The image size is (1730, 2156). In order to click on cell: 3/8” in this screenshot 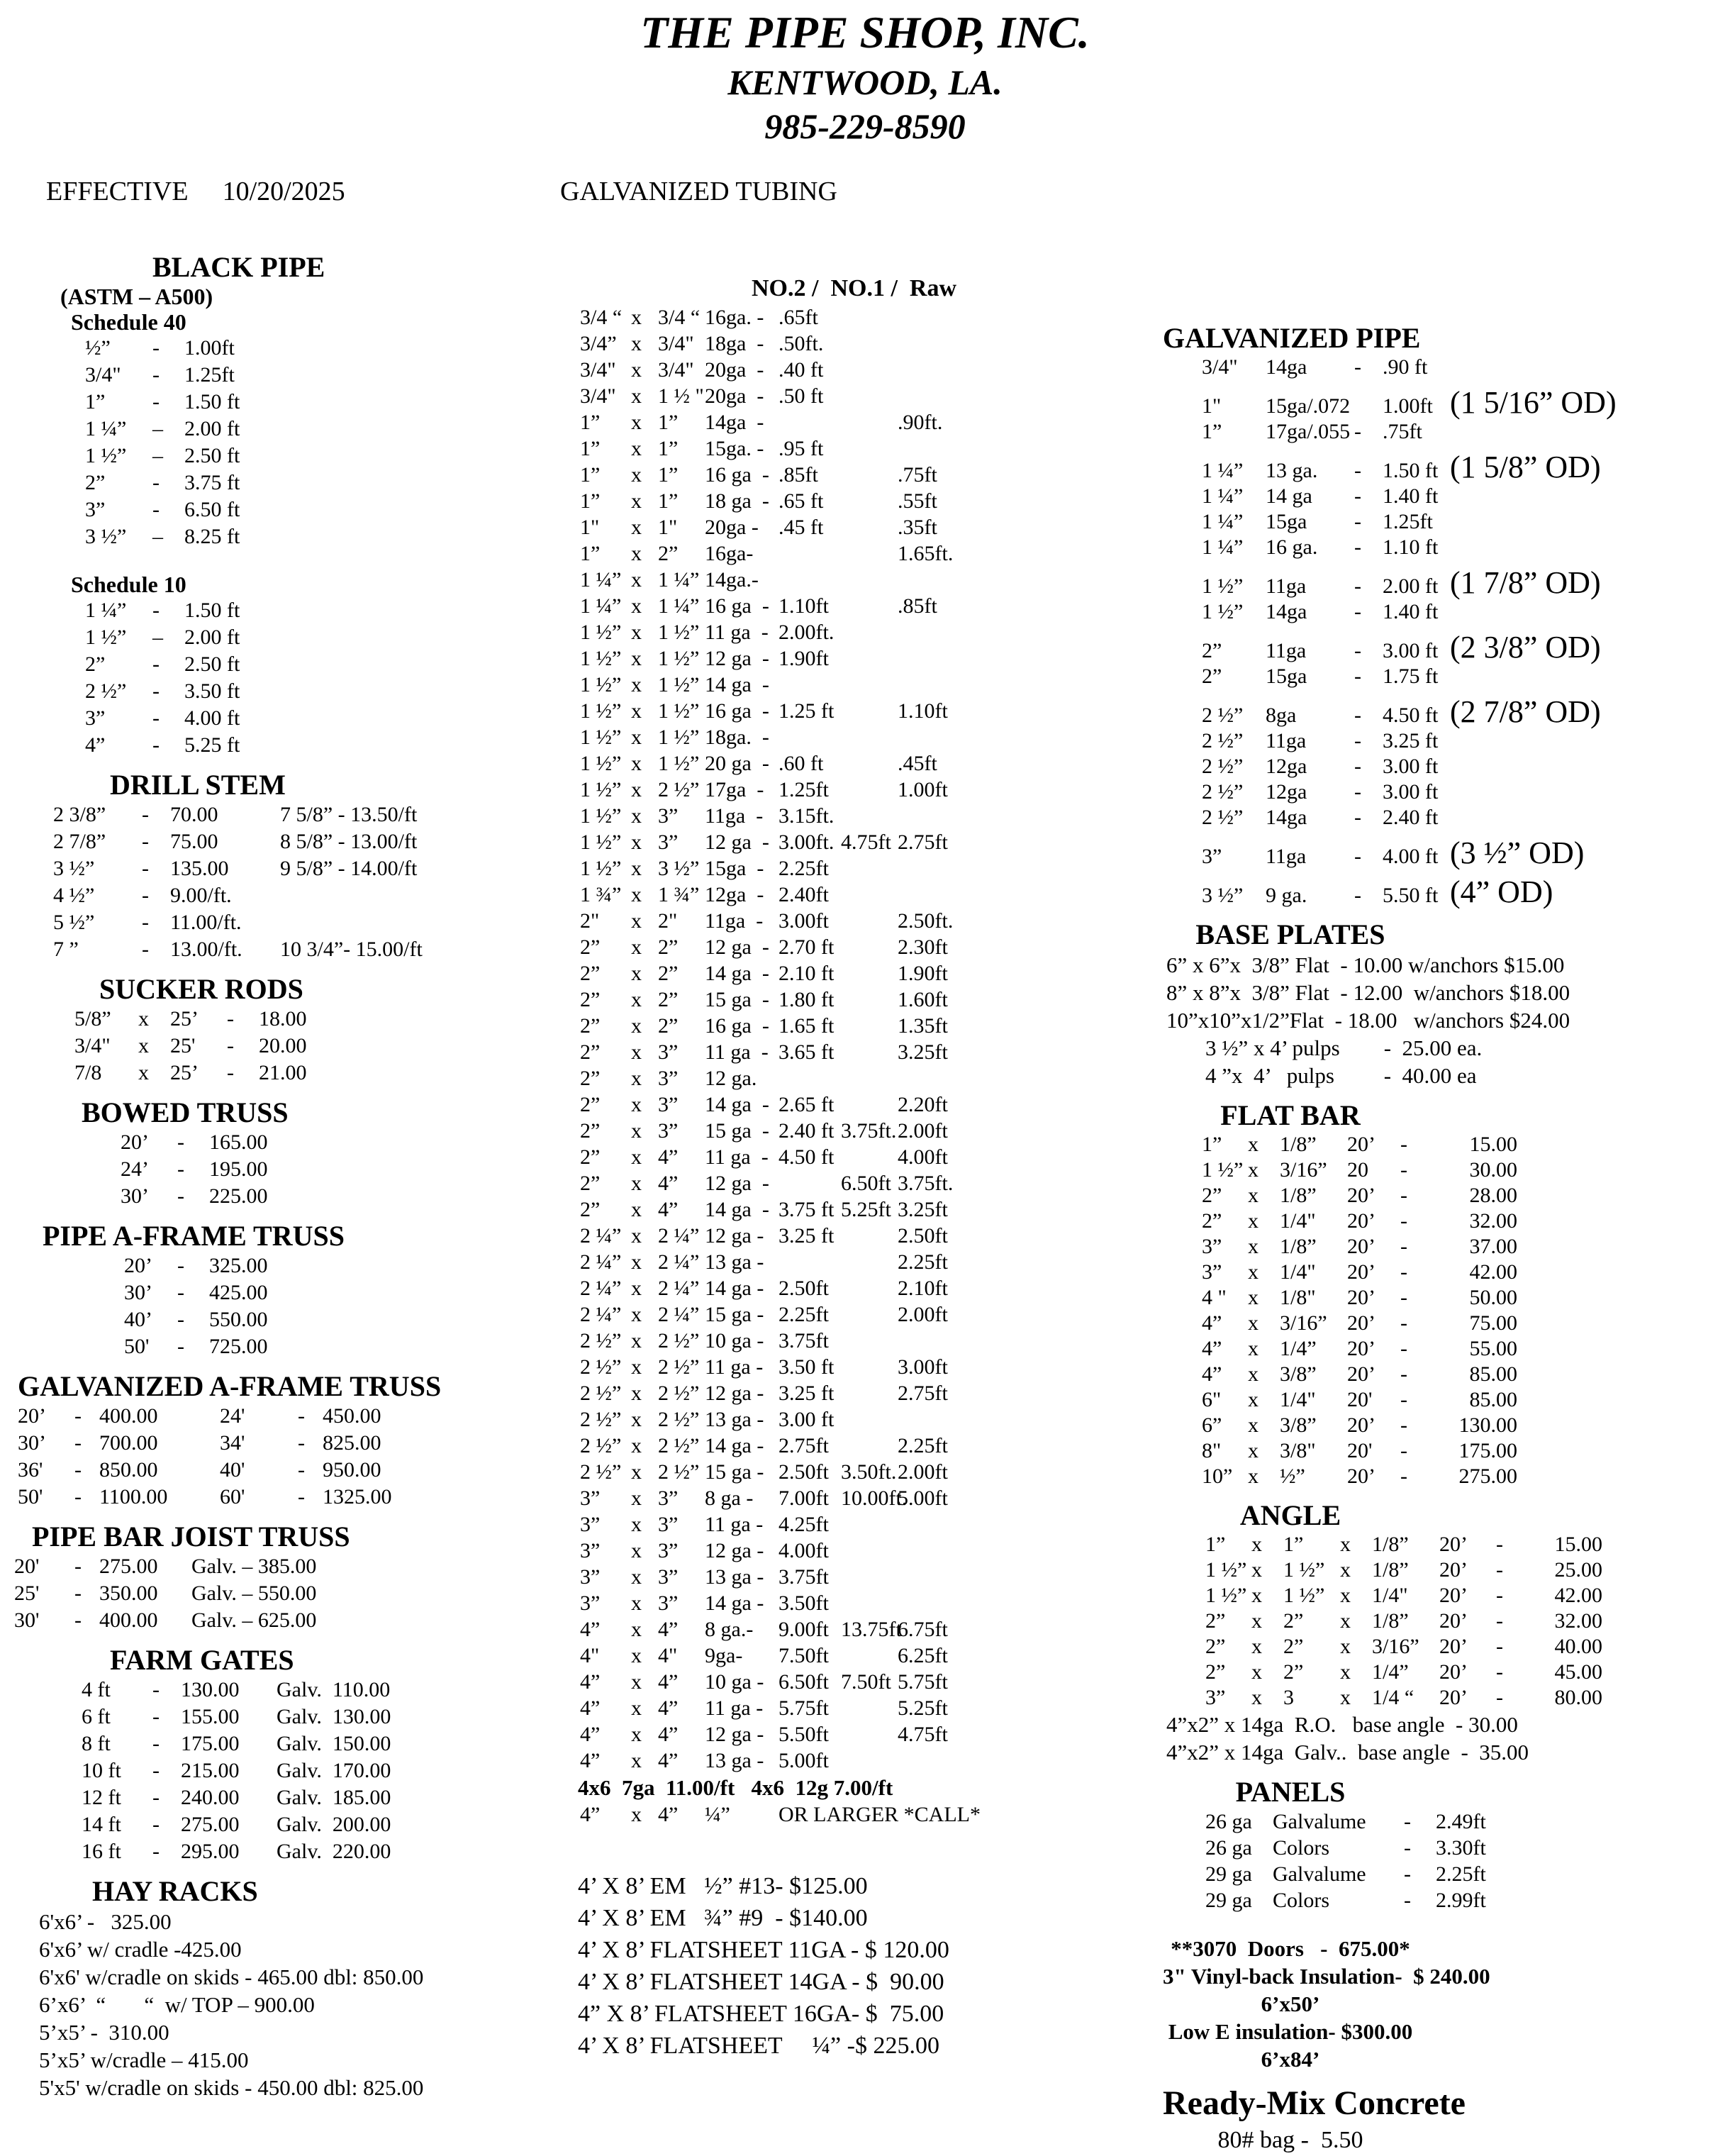, I will do `click(1298, 1425)`.